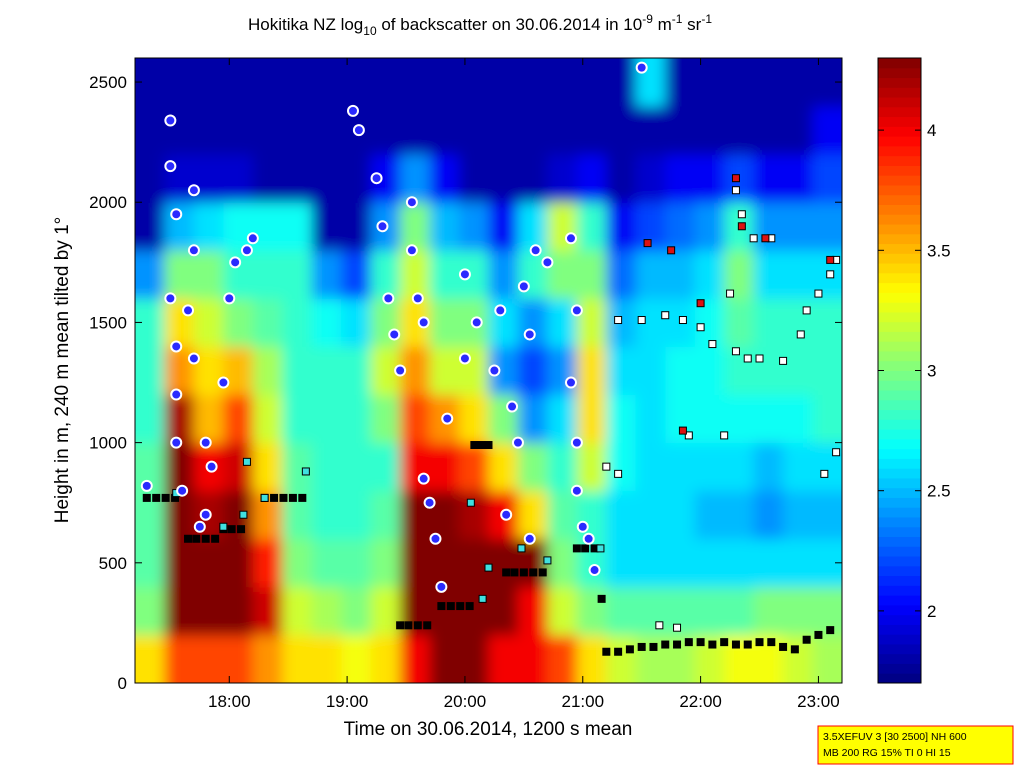 This screenshot has height=772, width=1023. What do you see at coordinates (691, 24) in the screenshot?
I see `title-part: sr` at bounding box center [691, 24].